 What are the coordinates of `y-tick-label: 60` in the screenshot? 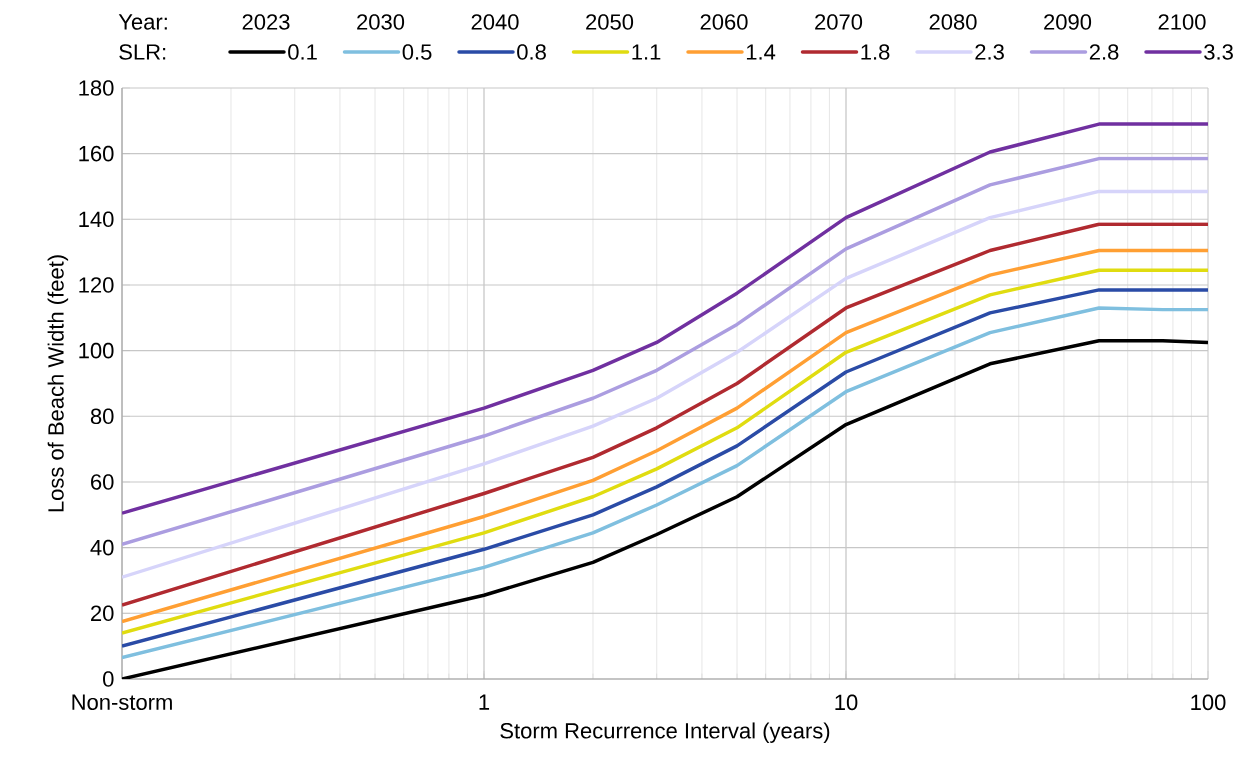 It's located at (102, 482).